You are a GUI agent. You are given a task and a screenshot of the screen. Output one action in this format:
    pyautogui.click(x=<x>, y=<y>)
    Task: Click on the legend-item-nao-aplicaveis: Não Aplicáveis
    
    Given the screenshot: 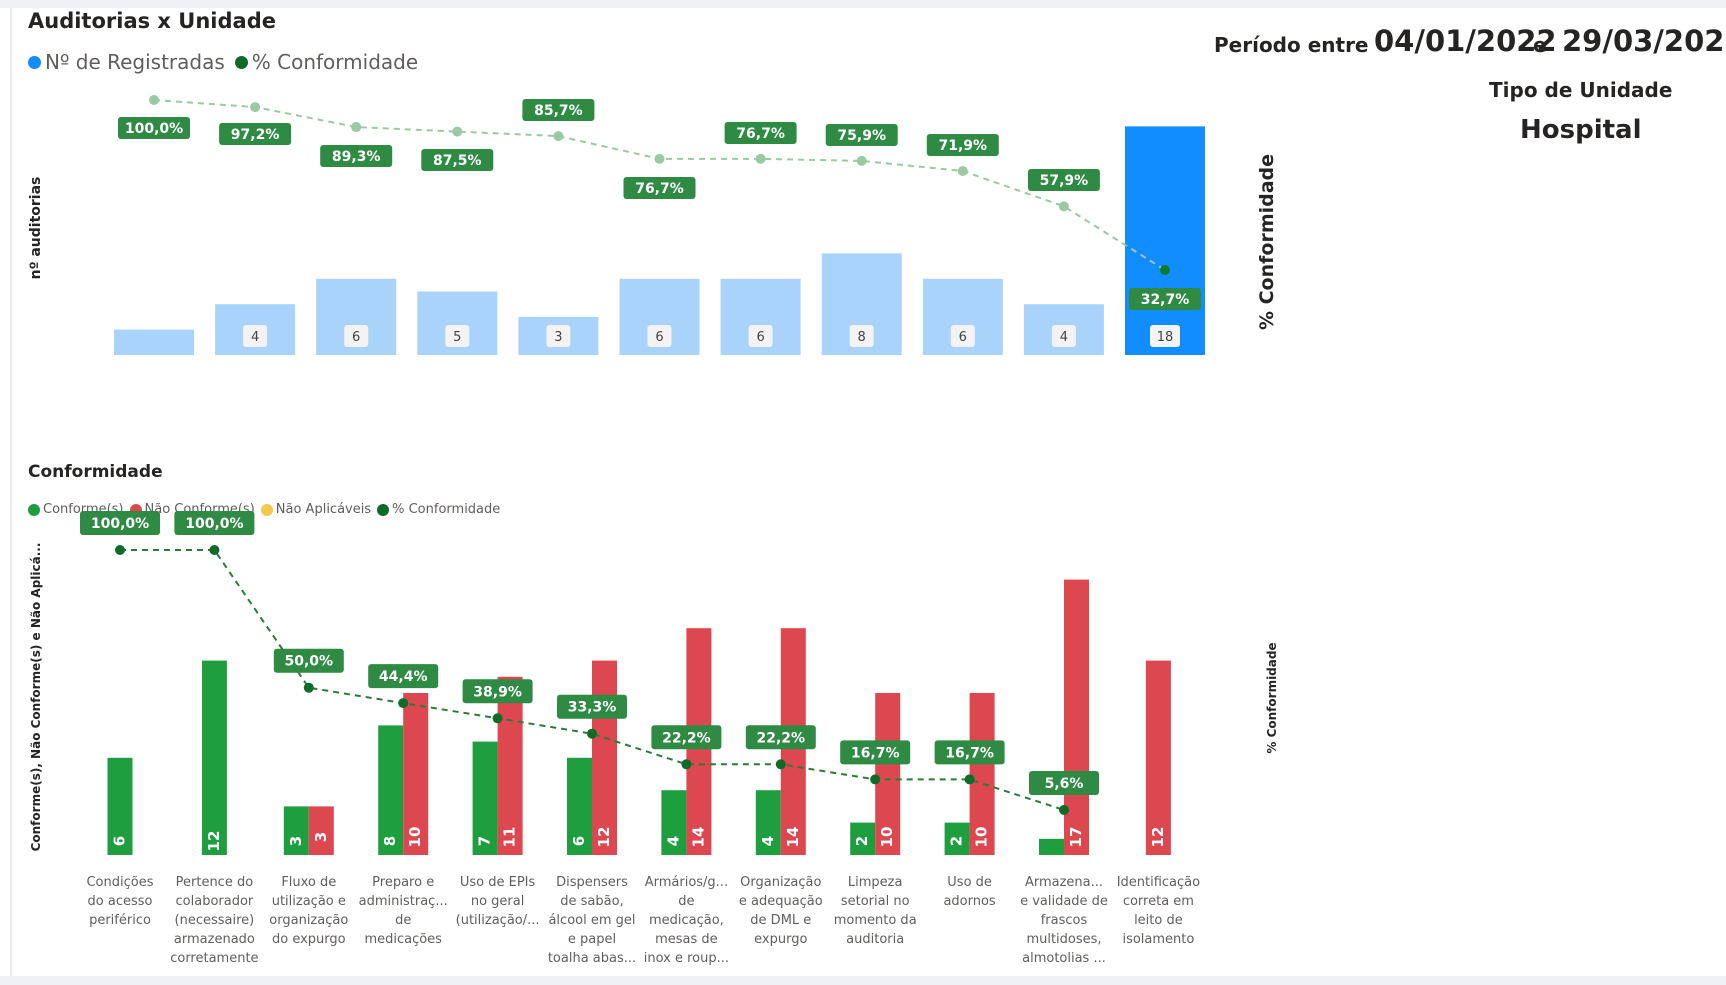 What is the action you would take?
    pyautogui.click(x=315, y=509)
    